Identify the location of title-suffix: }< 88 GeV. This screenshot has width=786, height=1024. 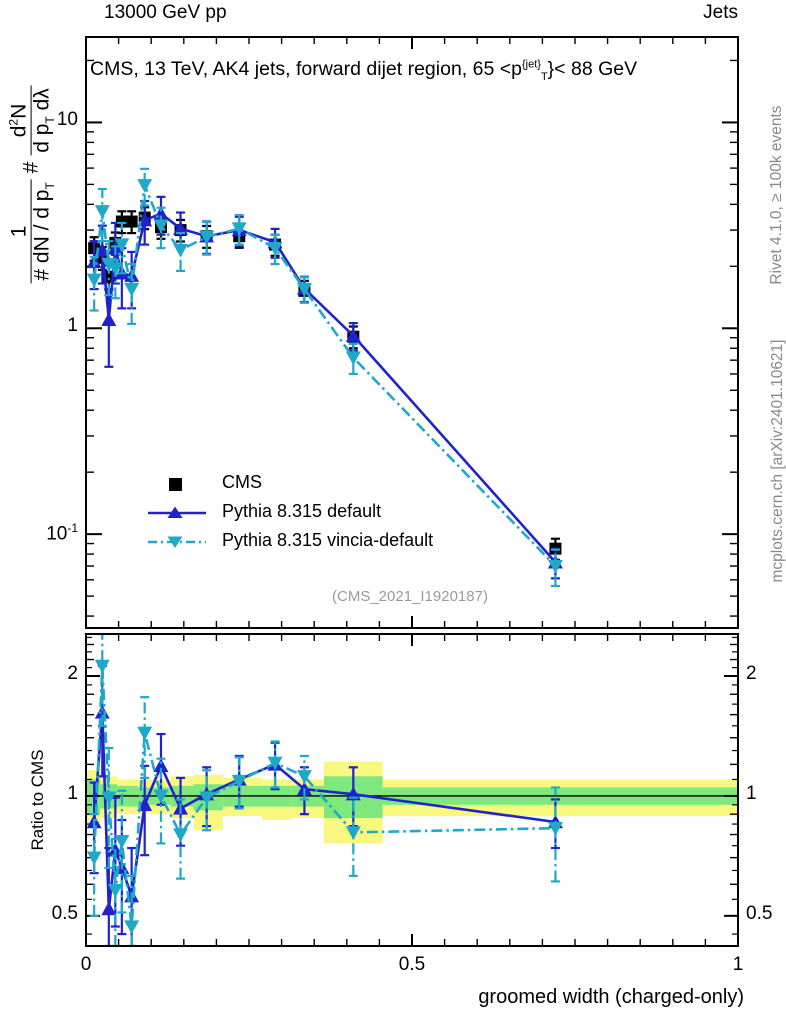
(592, 69).